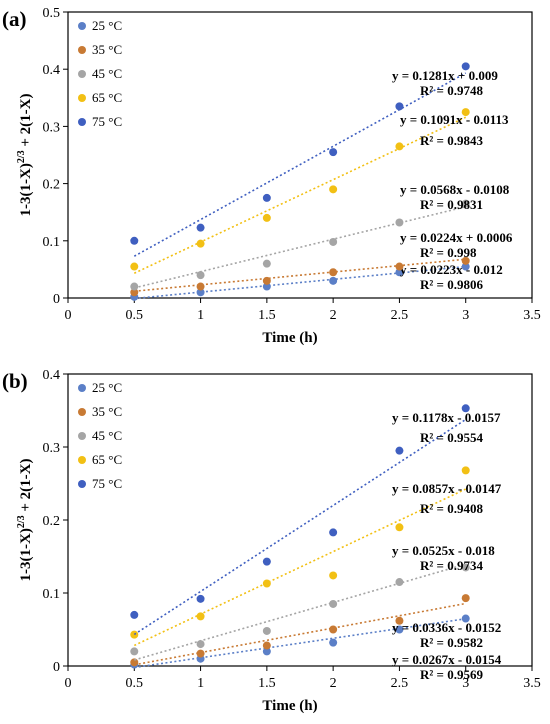 This screenshot has width=550, height=724. What do you see at coordinates (289, 338) in the screenshot?
I see `charta-x-axis-title: Time (h)` at bounding box center [289, 338].